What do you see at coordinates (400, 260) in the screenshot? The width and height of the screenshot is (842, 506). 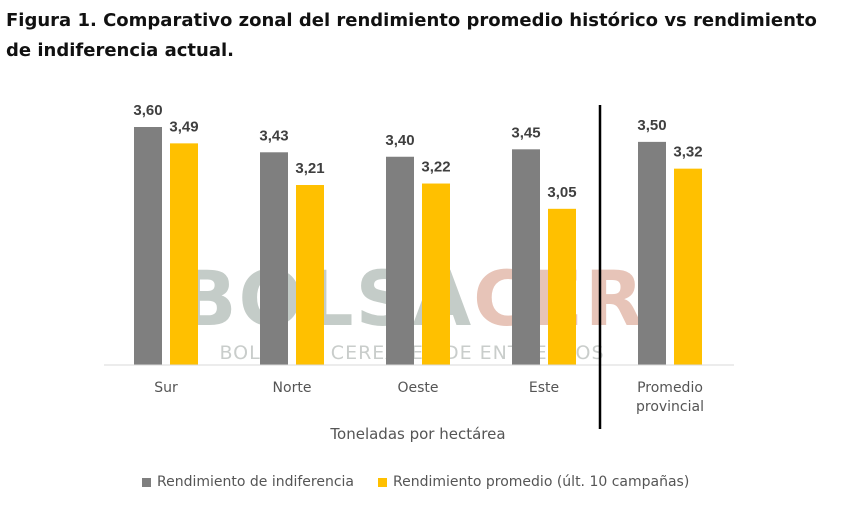 I see `bar-indiferencia-oeste` at bounding box center [400, 260].